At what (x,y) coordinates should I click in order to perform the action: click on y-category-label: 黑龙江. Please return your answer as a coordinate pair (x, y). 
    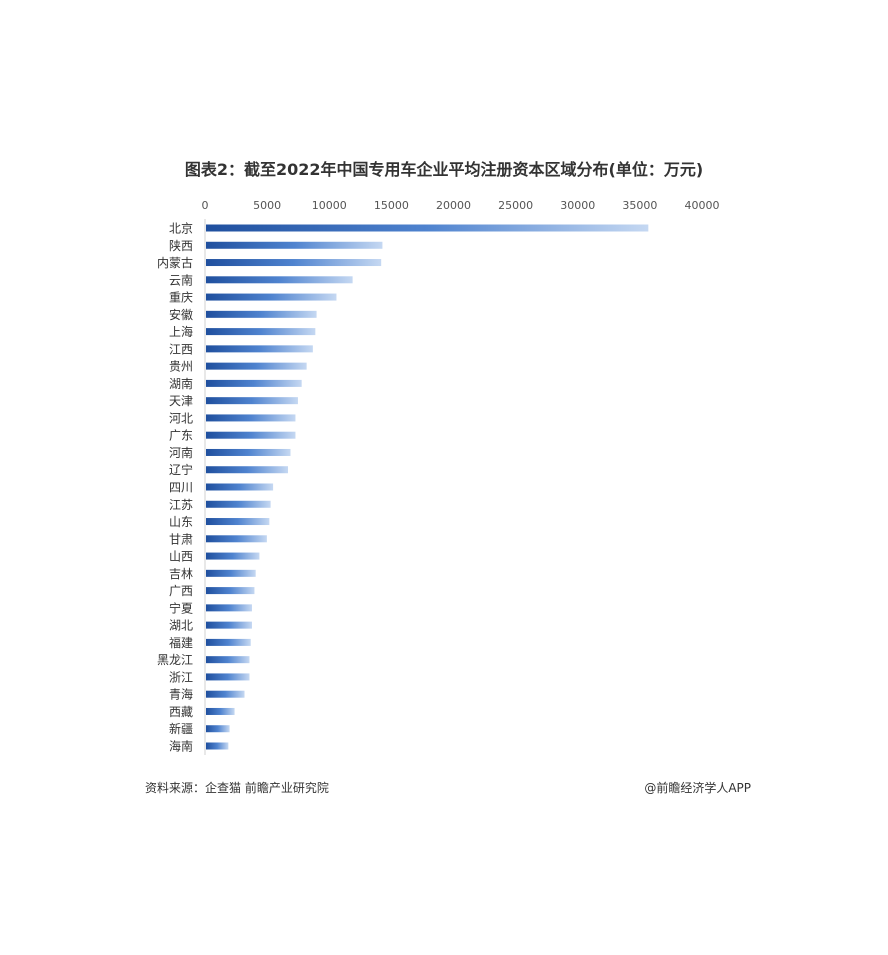
    Looking at the image, I should click on (175, 660).